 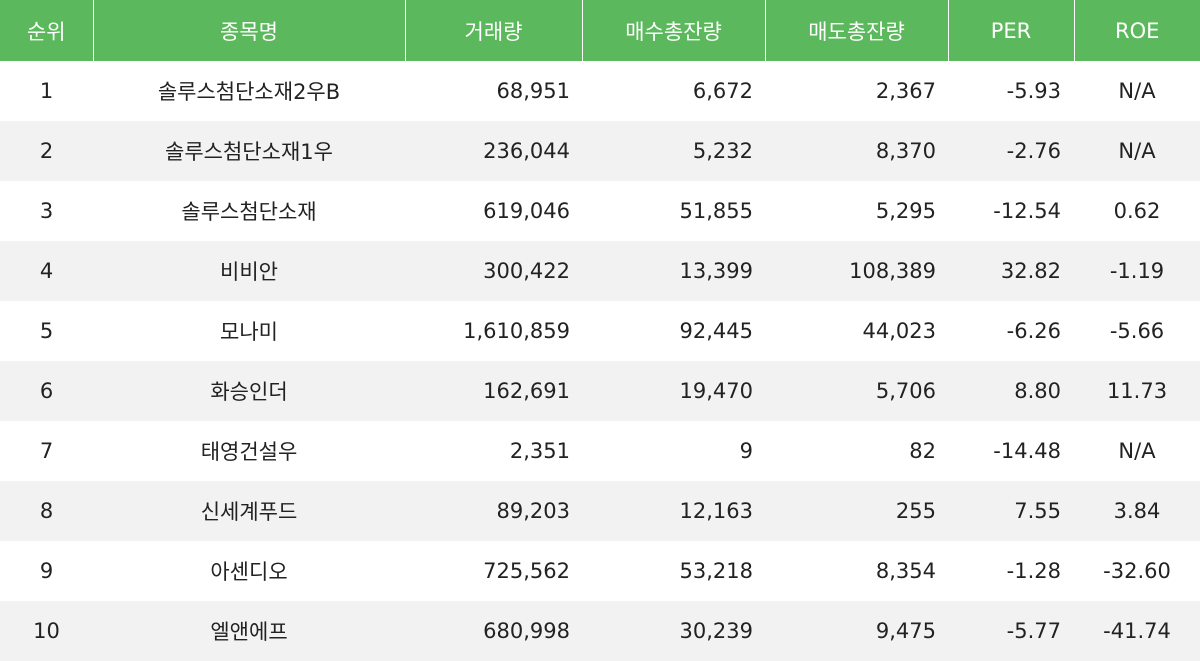 What do you see at coordinates (856, 211) in the screenshot?
I see `cell-sell-balance: 5,295` at bounding box center [856, 211].